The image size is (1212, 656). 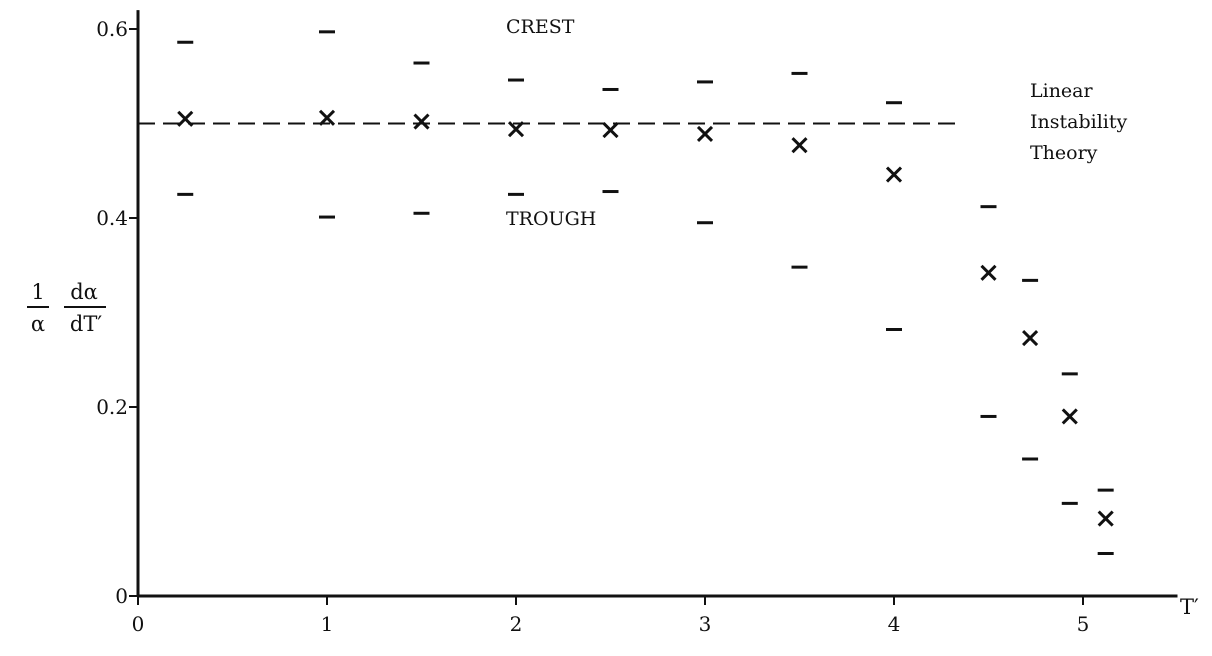 I want to click on y-tick-label: 0.2, so click(x=112, y=407).